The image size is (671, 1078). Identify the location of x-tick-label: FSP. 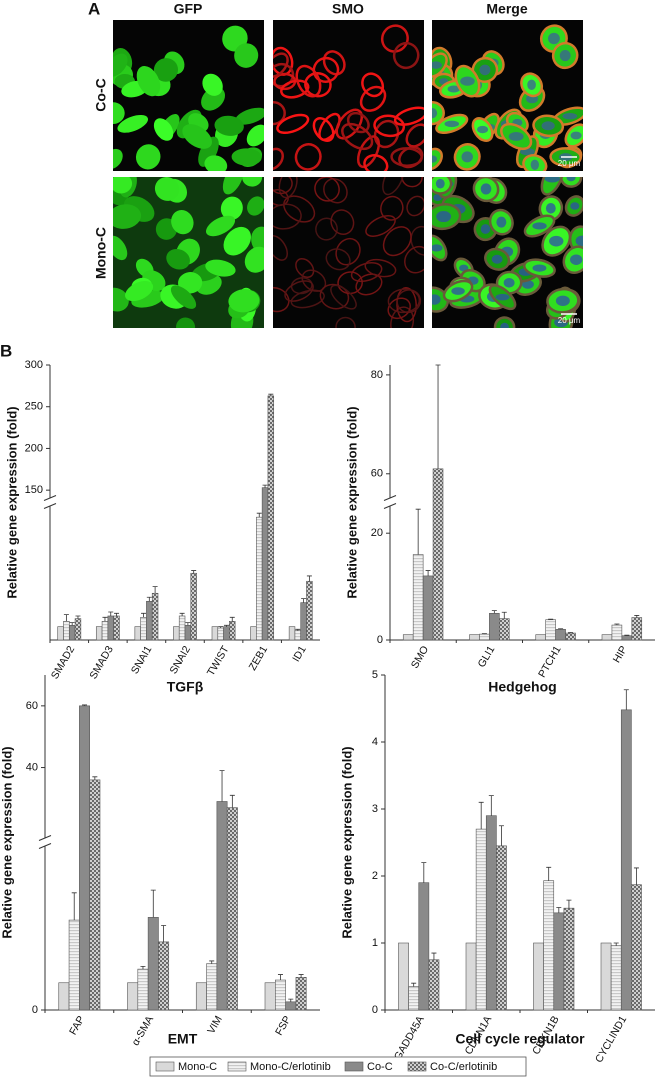
(283, 1026).